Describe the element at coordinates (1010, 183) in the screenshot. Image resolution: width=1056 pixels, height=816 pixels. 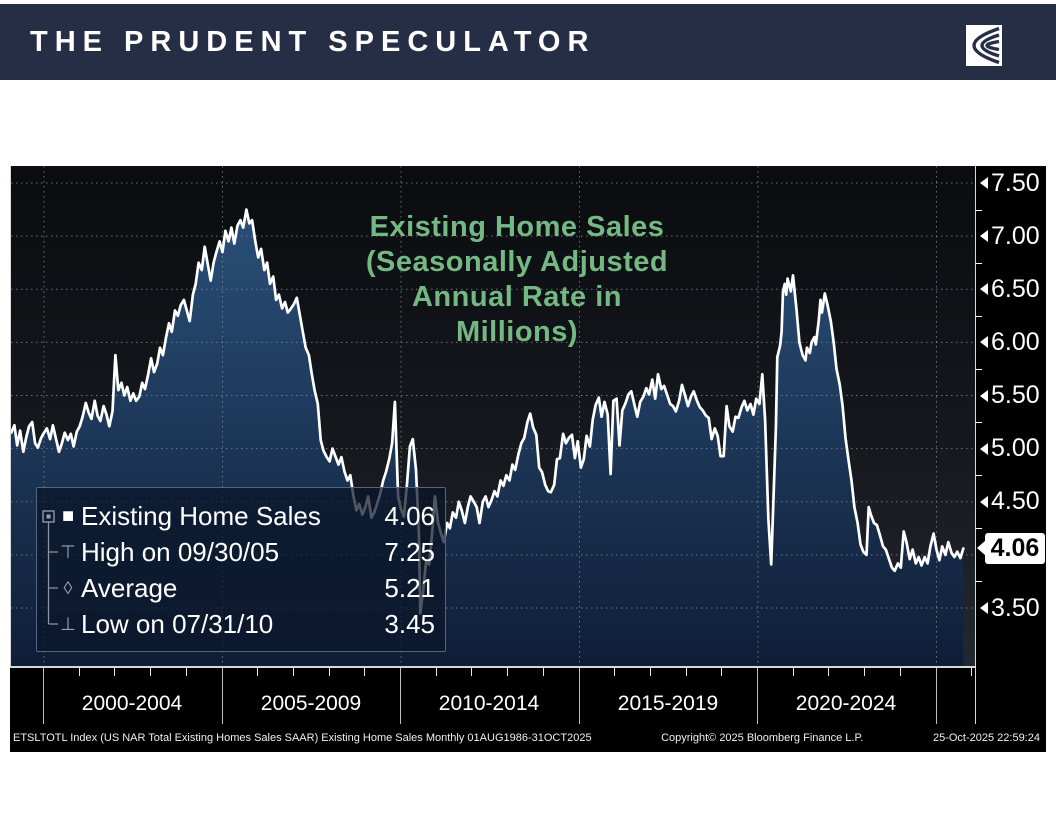
I see `y-axis-label-7.50: 7.50` at that location.